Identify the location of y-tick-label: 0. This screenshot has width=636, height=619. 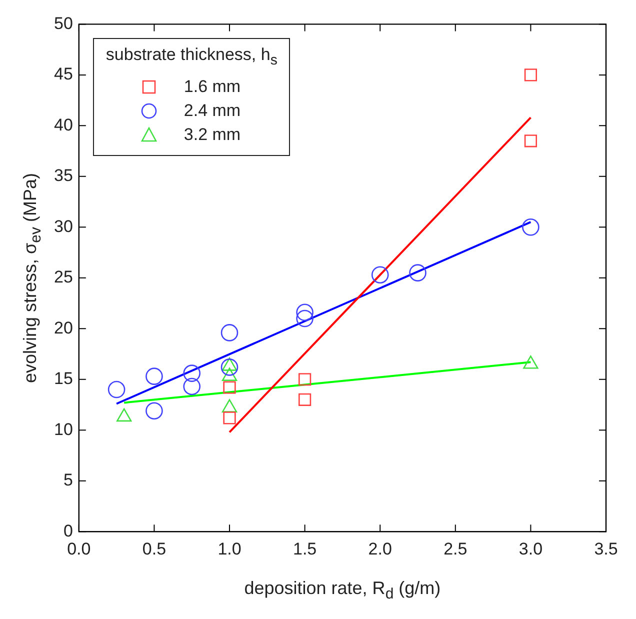
(68, 530).